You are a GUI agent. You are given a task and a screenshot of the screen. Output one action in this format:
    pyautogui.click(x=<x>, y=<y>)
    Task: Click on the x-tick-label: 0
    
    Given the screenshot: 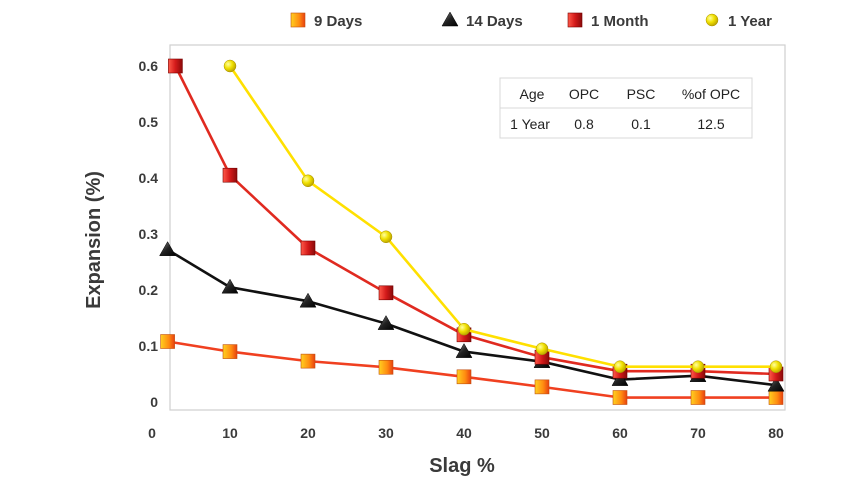 What is the action you would take?
    pyautogui.click(x=152, y=433)
    